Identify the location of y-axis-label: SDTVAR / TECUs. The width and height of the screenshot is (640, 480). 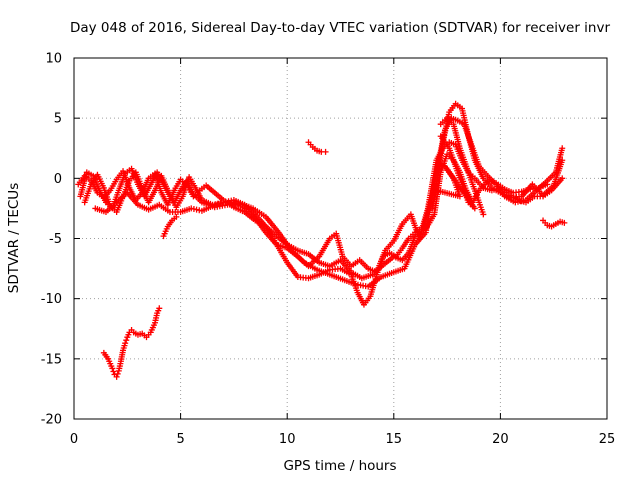
(14, 238).